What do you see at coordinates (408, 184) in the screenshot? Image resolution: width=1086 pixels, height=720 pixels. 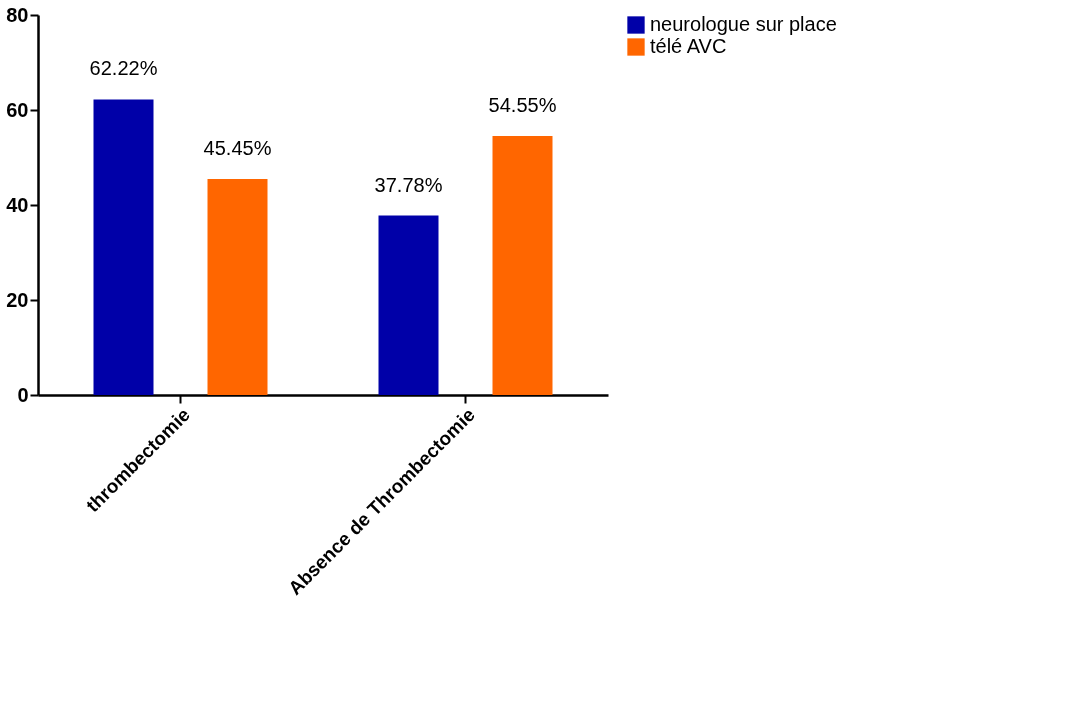 I see `data-label: 37.78%` at bounding box center [408, 184].